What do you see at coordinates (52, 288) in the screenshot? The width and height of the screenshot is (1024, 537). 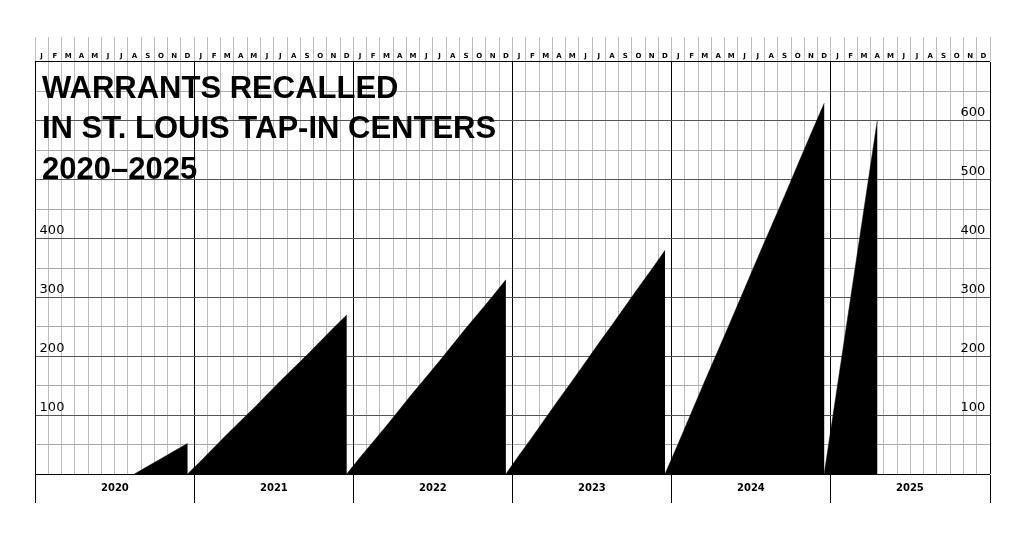 I see `y-tick-label: 300` at bounding box center [52, 288].